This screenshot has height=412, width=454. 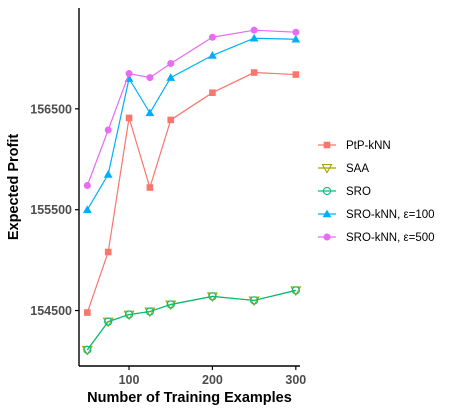 What do you see at coordinates (51, 210) in the screenshot?
I see `y-tick-label: 155500` at bounding box center [51, 210].